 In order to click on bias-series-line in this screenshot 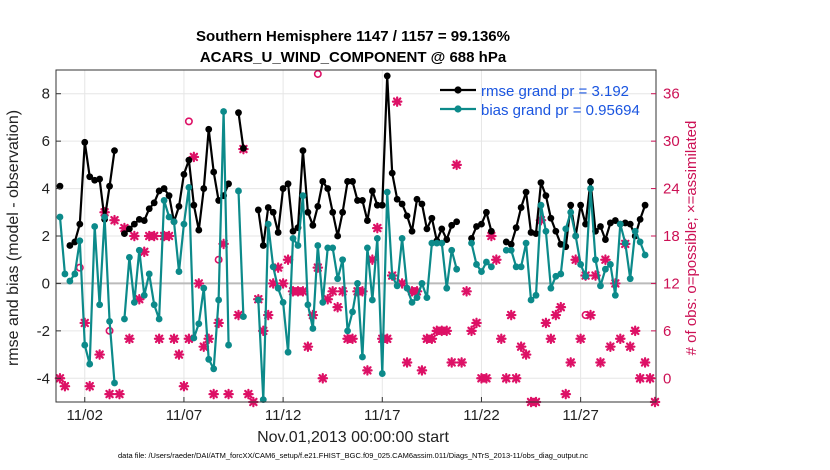, I will do `click(241, 253)`.